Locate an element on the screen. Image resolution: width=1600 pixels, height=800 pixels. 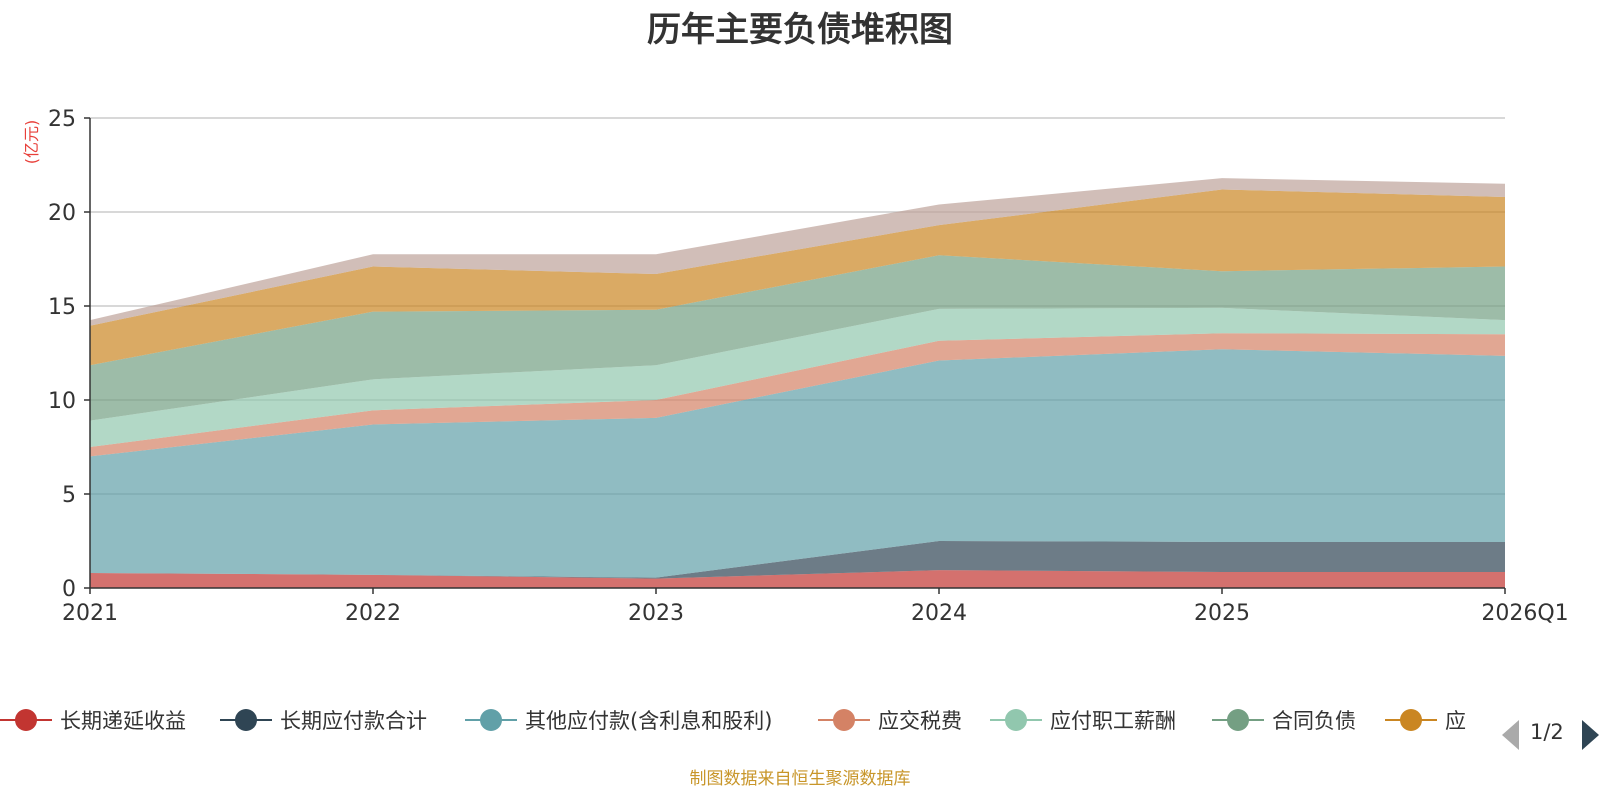
legend-page-indicator: 1/2 is located at coordinates (1547, 732).